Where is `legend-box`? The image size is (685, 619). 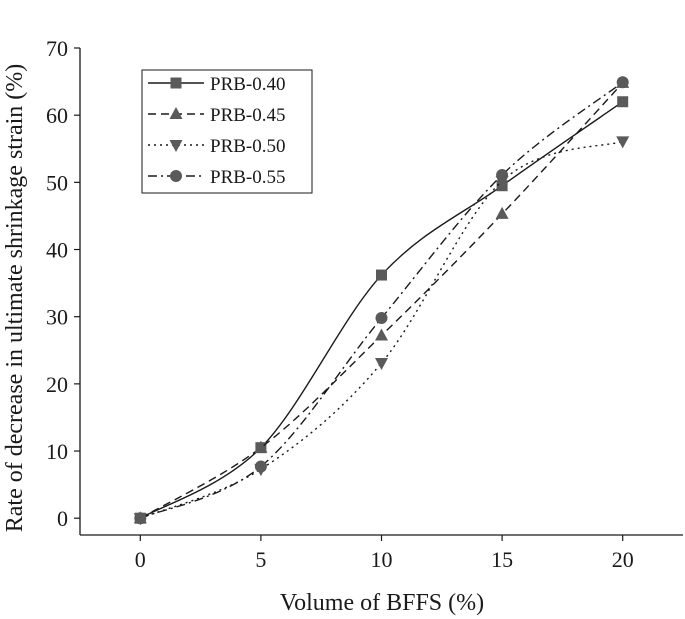
legend-box is located at coordinates (227, 131).